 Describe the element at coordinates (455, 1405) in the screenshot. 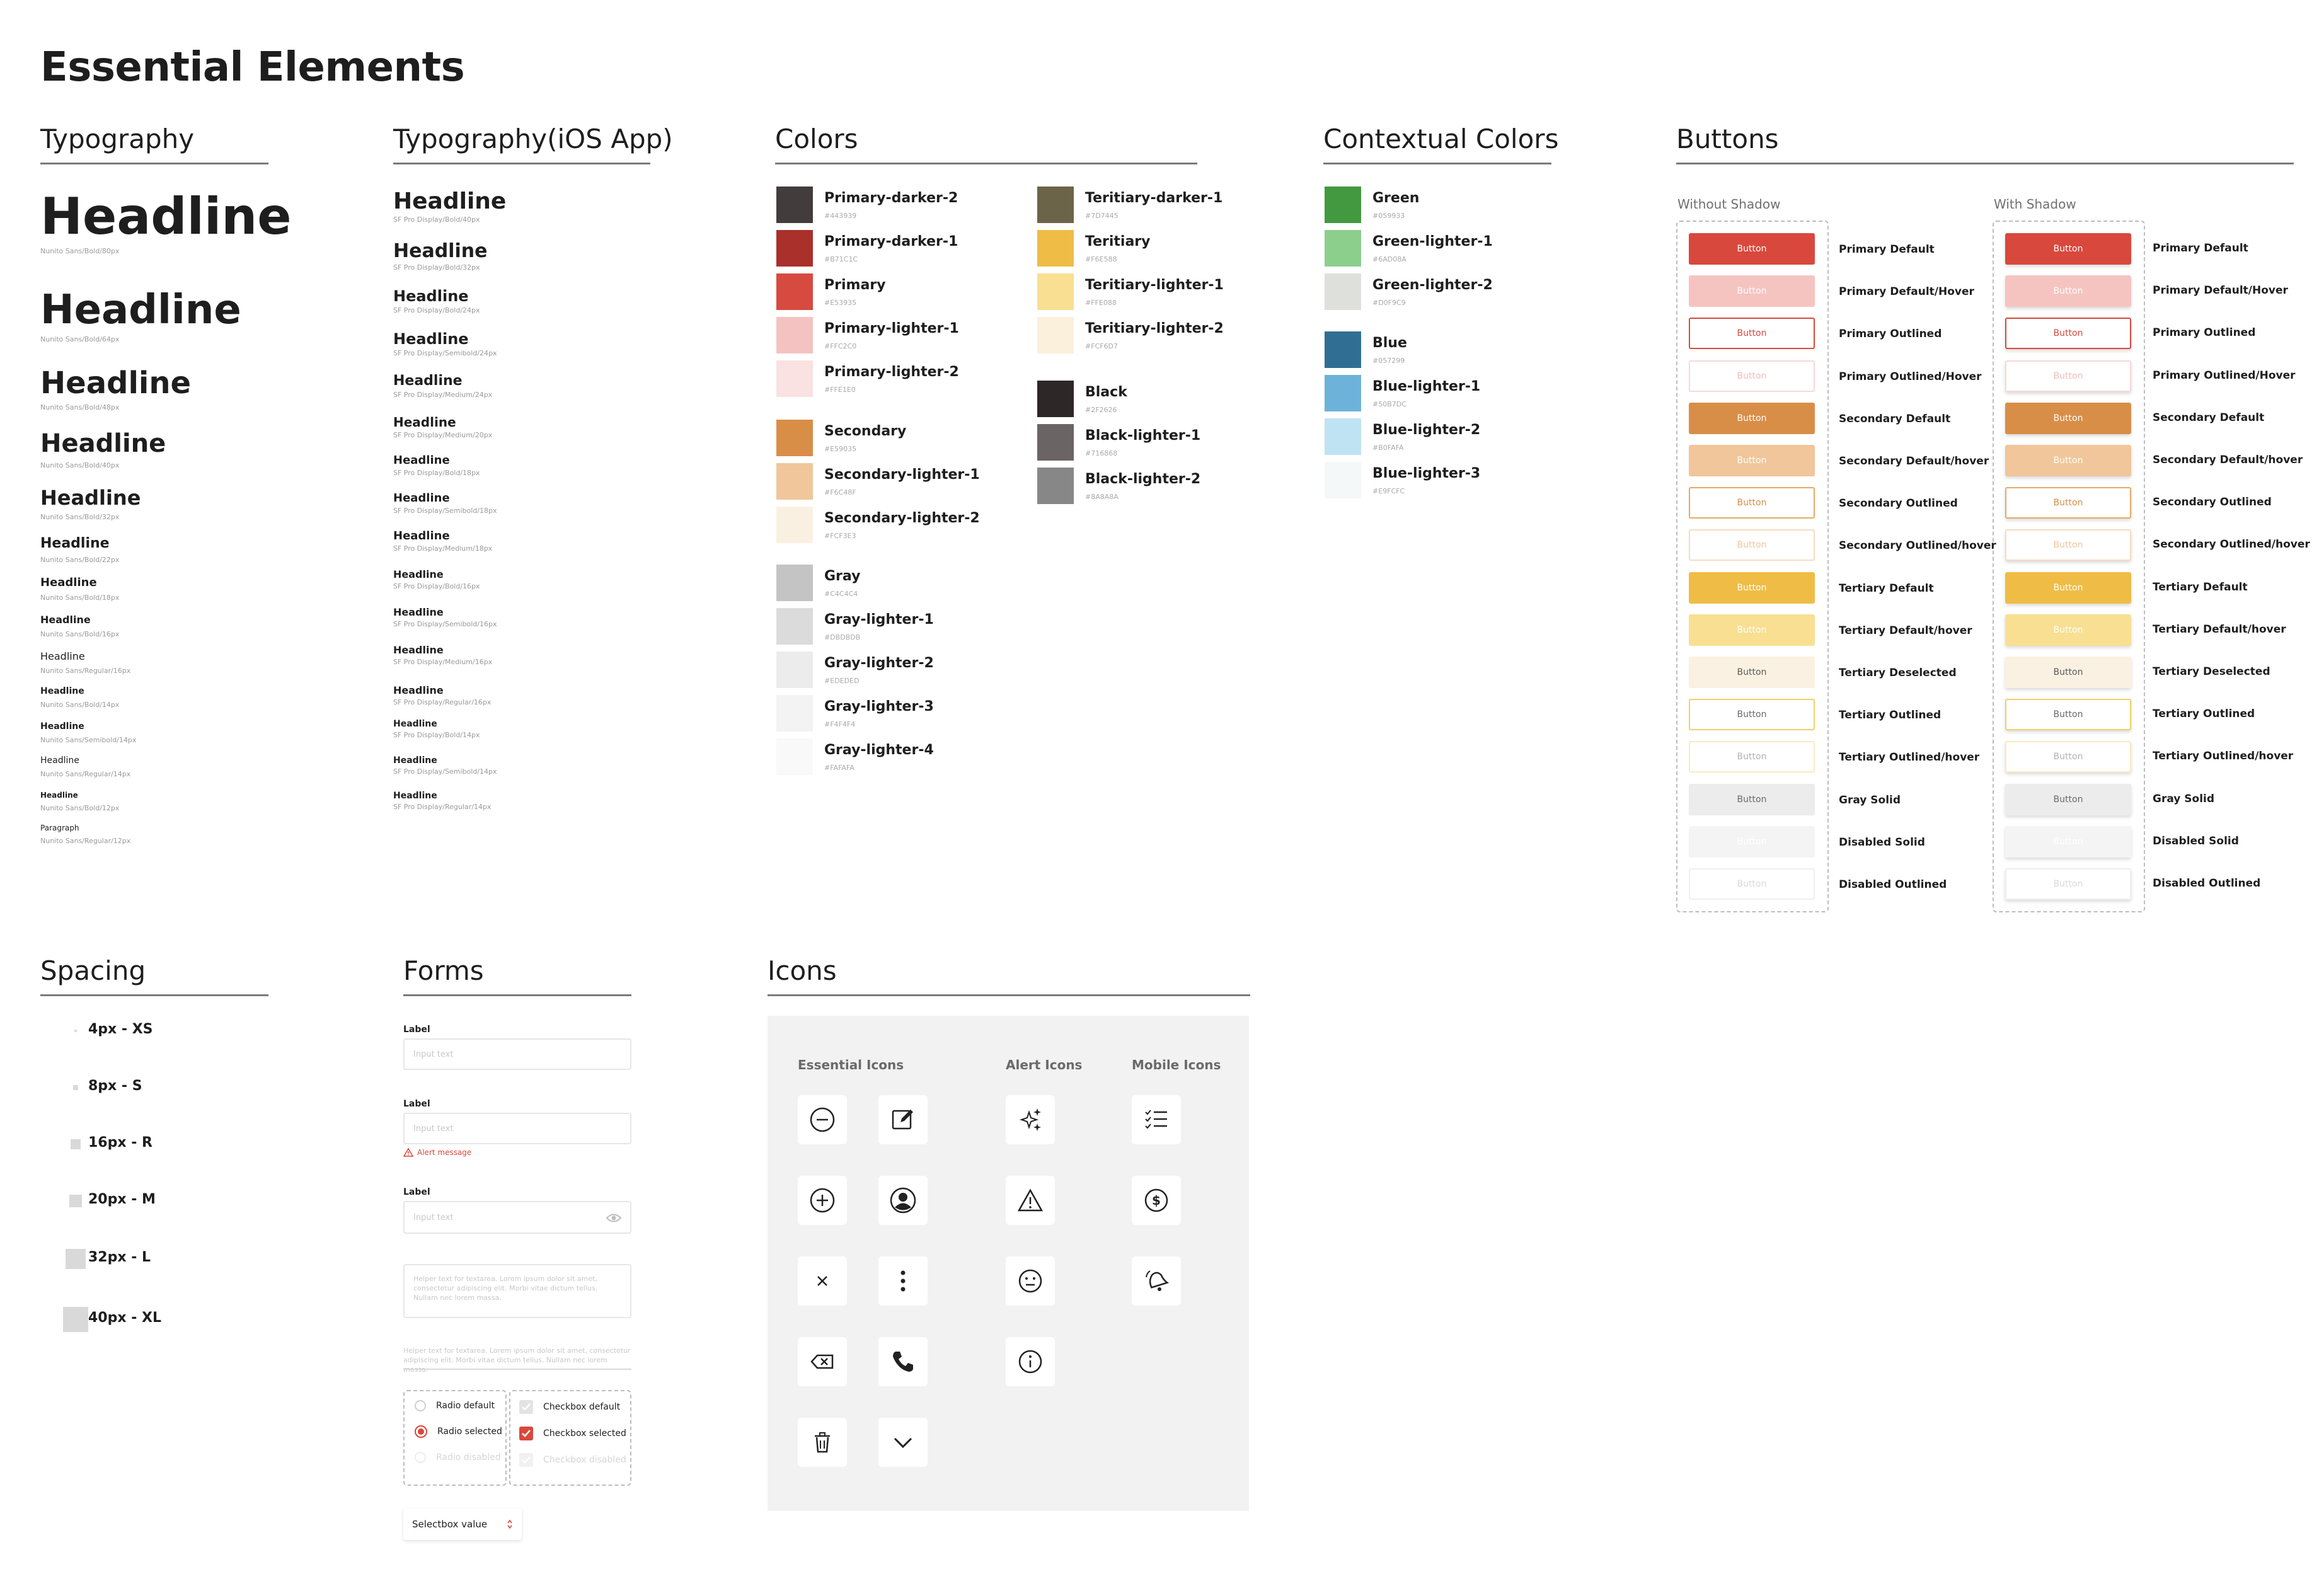

I see `radio-default: Radio default` at that location.